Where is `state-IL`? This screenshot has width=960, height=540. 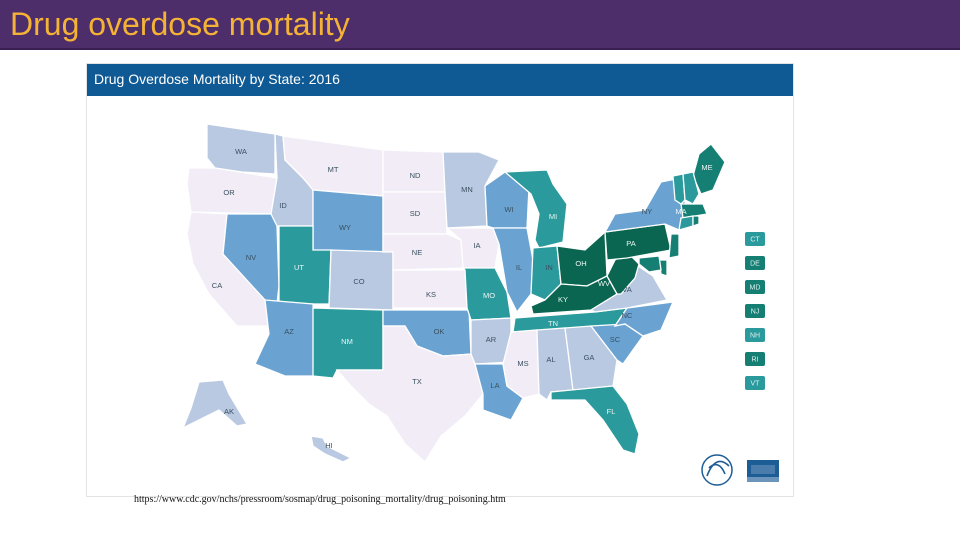
state-IL is located at coordinates (513, 270).